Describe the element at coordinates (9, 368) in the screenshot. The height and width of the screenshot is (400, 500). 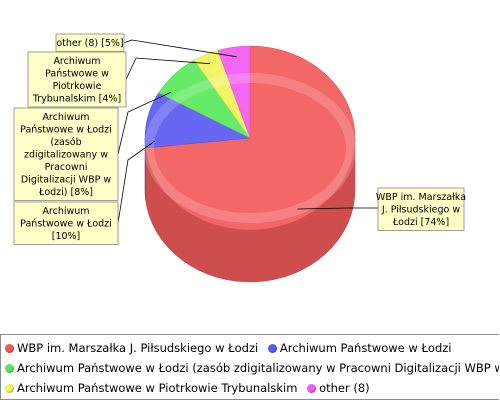
I see `legend-dot-ap-lodz-digitized` at that location.